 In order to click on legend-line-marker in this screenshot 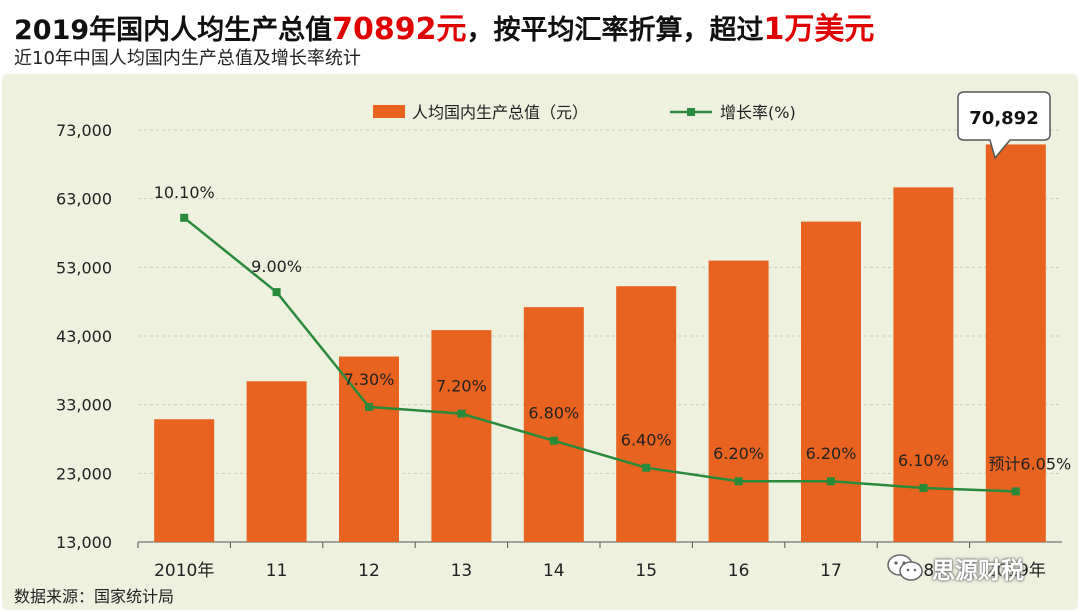, I will do `click(691, 112)`.